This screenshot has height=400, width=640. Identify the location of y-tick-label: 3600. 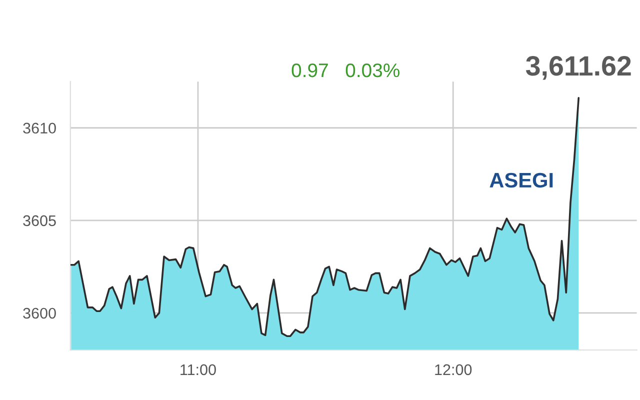
(39, 313).